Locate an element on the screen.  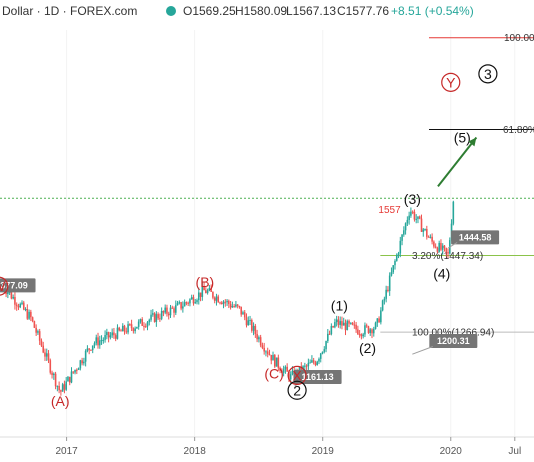
arrow-head-icon is located at coordinates (472, 142).